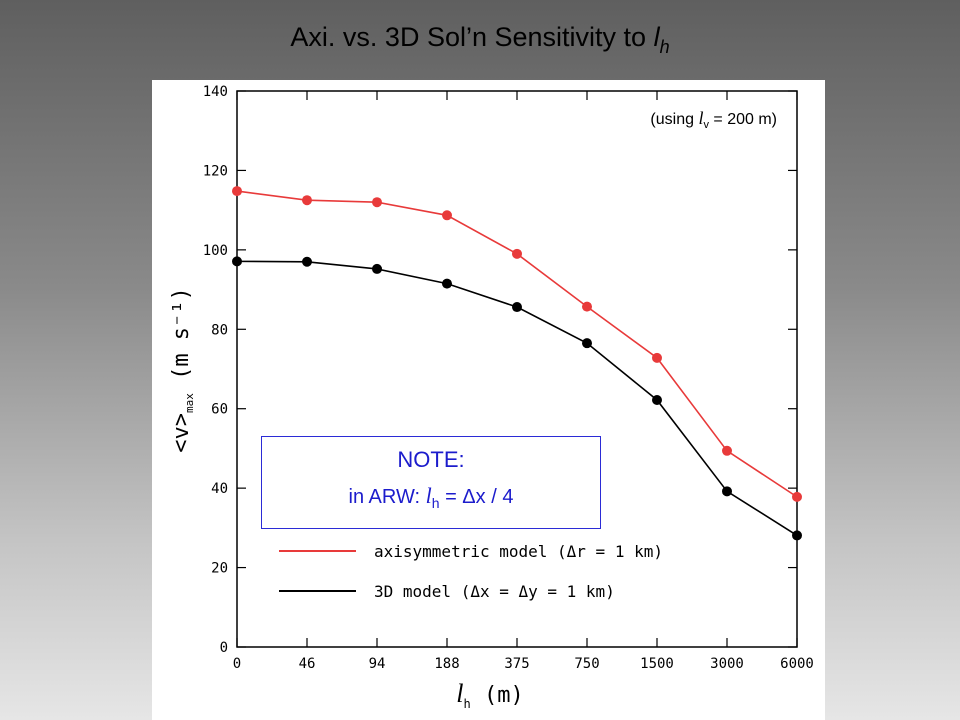  I want to click on x-tick-label: 188, so click(446, 664).